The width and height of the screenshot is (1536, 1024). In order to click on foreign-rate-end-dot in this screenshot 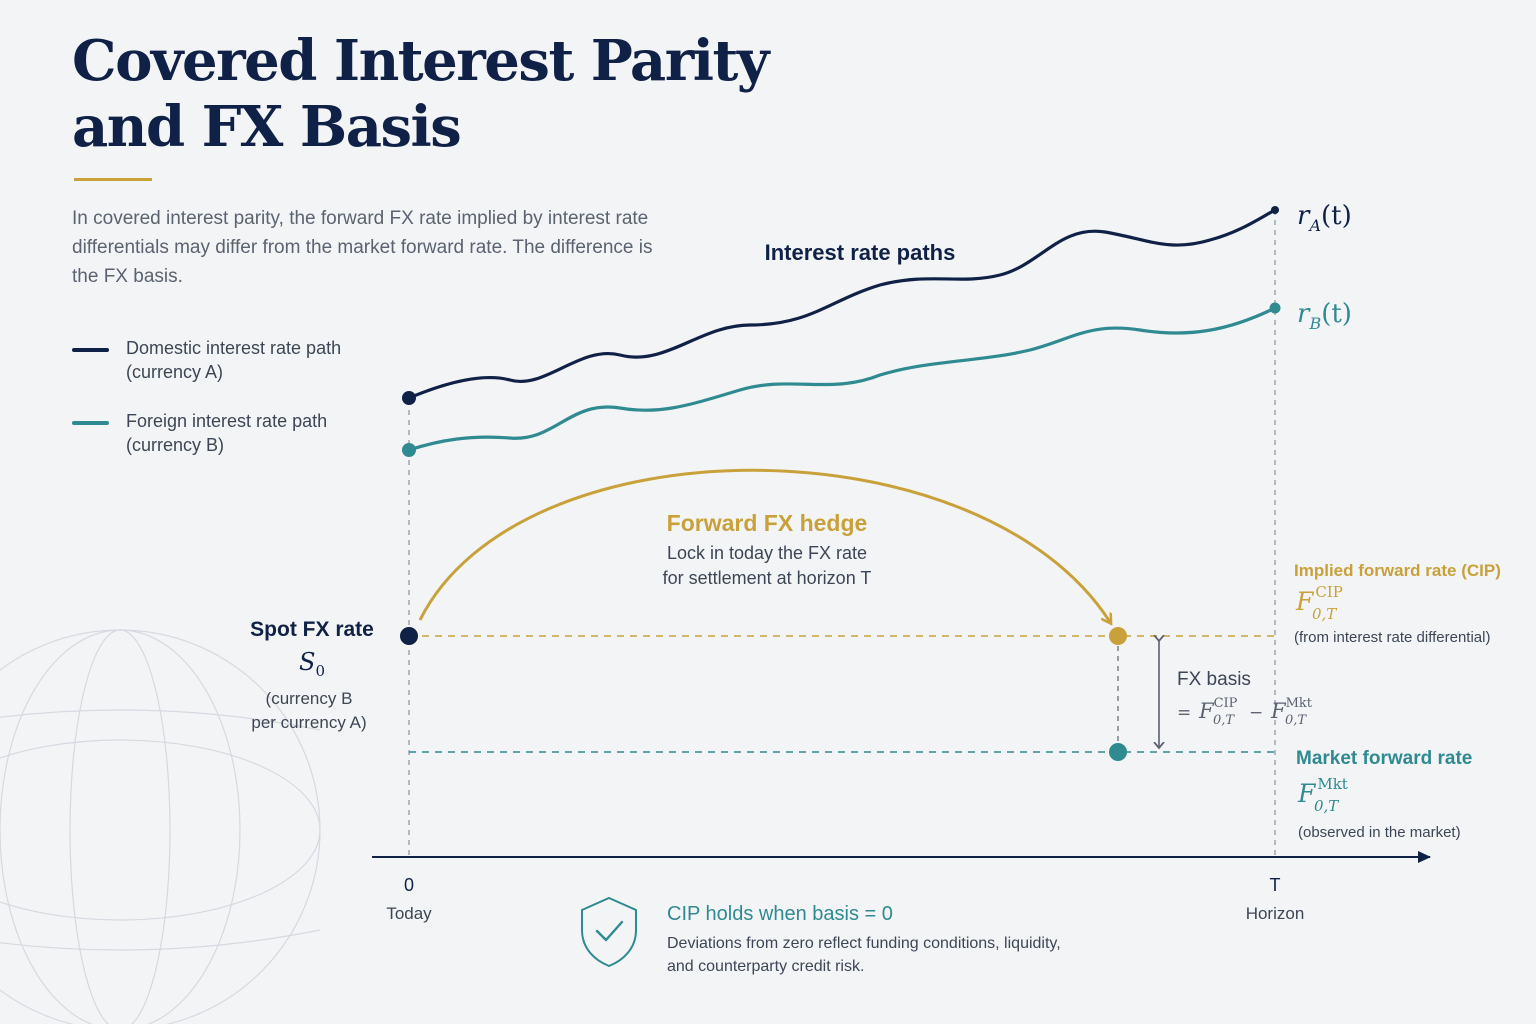, I will do `click(1275, 308)`.